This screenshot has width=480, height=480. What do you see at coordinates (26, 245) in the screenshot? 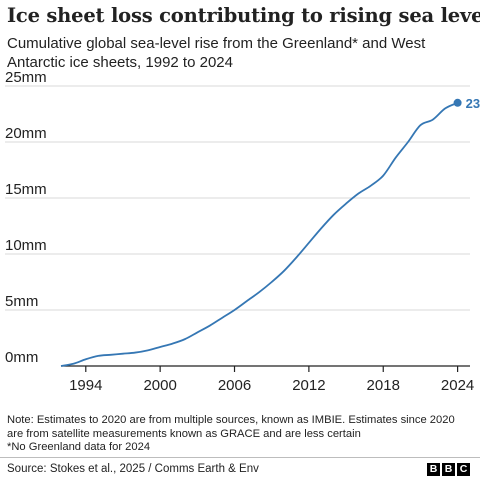
I see `y-tick-label: 10mm` at bounding box center [26, 245].